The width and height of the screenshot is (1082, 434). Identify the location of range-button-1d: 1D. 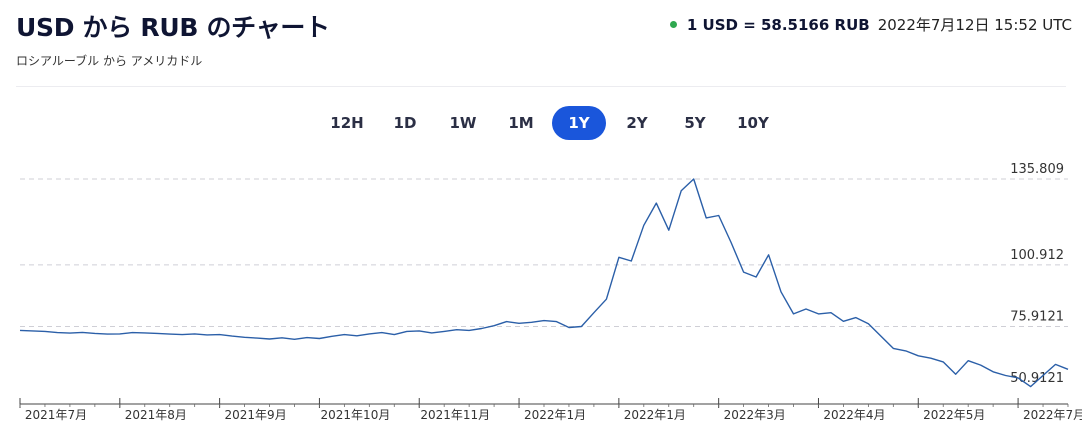
(405, 123).